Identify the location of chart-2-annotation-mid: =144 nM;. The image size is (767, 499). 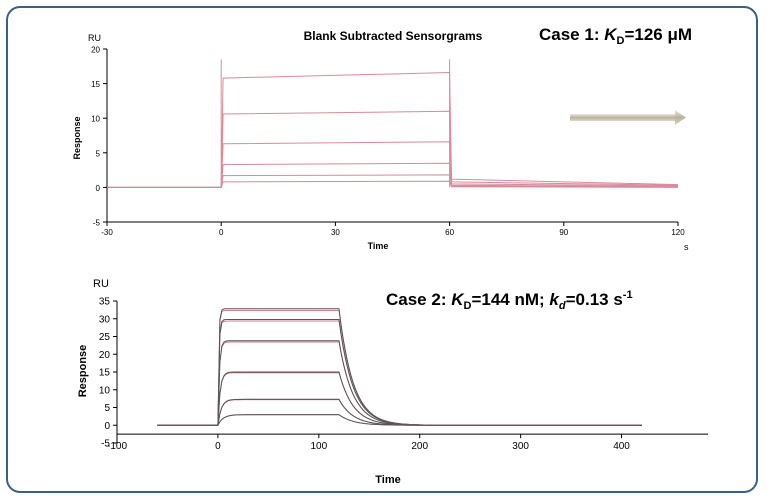
(510, 299).